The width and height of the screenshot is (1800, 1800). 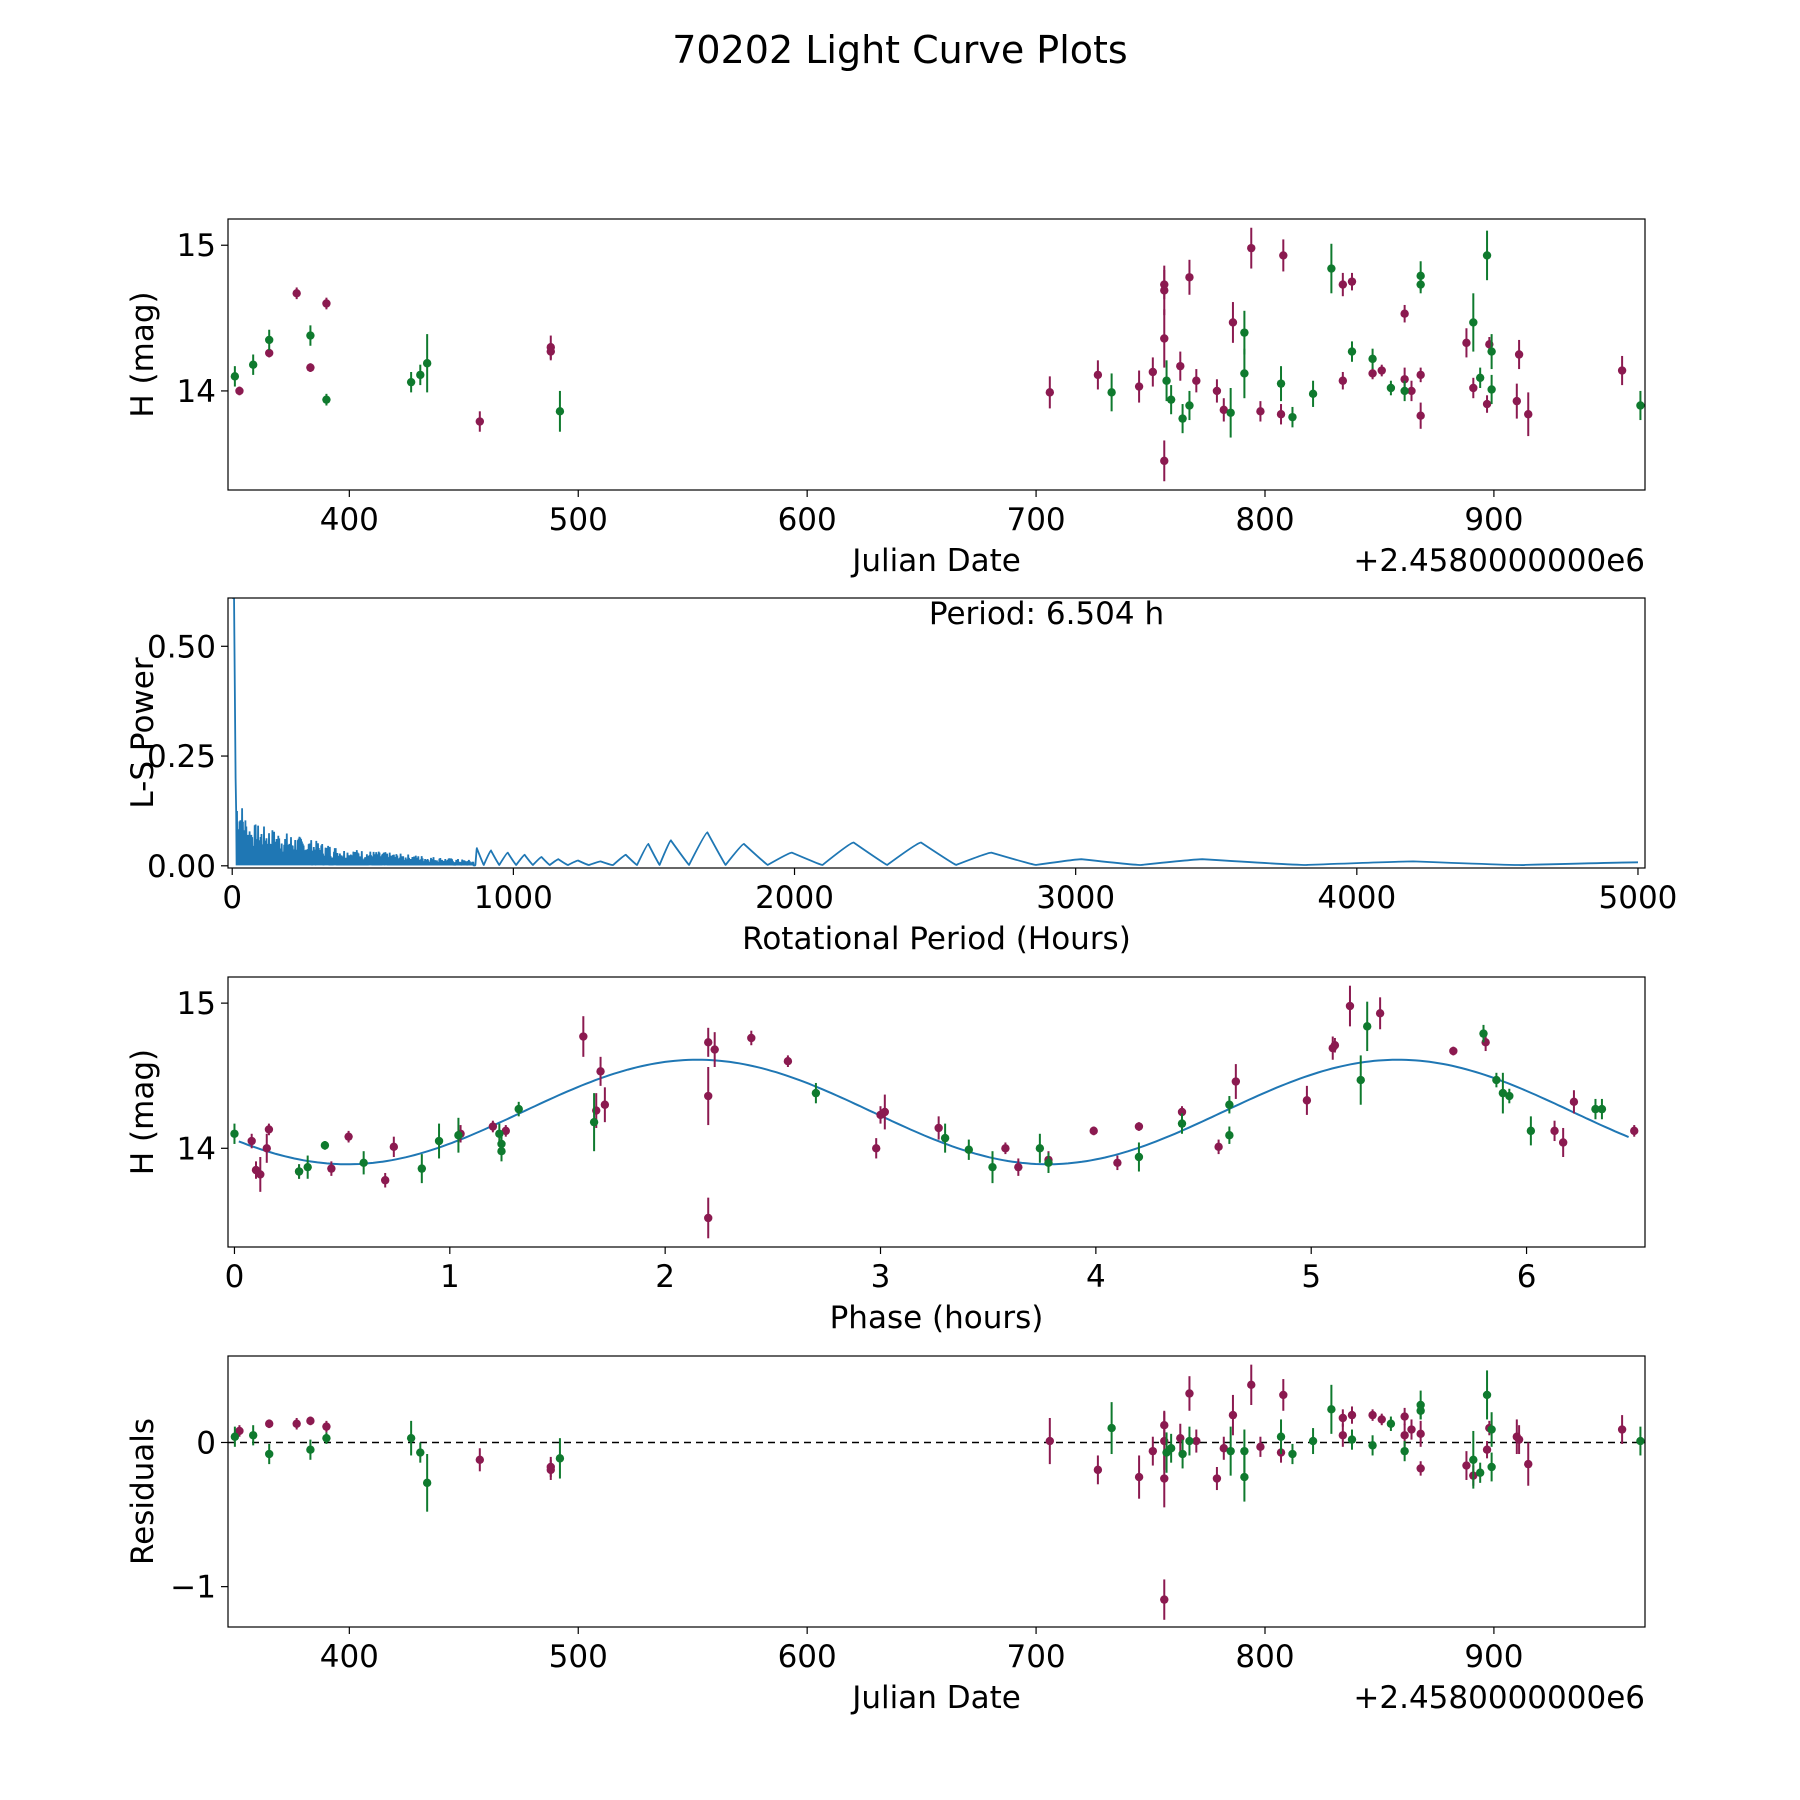 I want to click on period-annotation: Period: 6.504 h, so click(x=1046, y=614).